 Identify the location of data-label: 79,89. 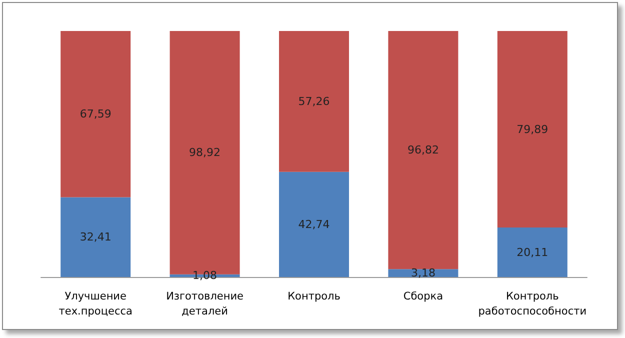
(532, 129).